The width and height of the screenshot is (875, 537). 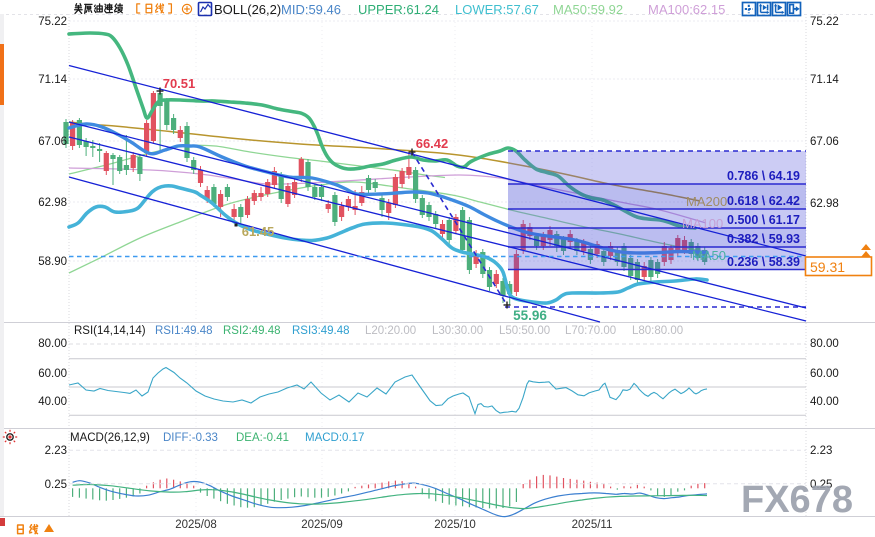 I want to click on svg-text: DIFF:-0.33, so click(x=190, y=438).